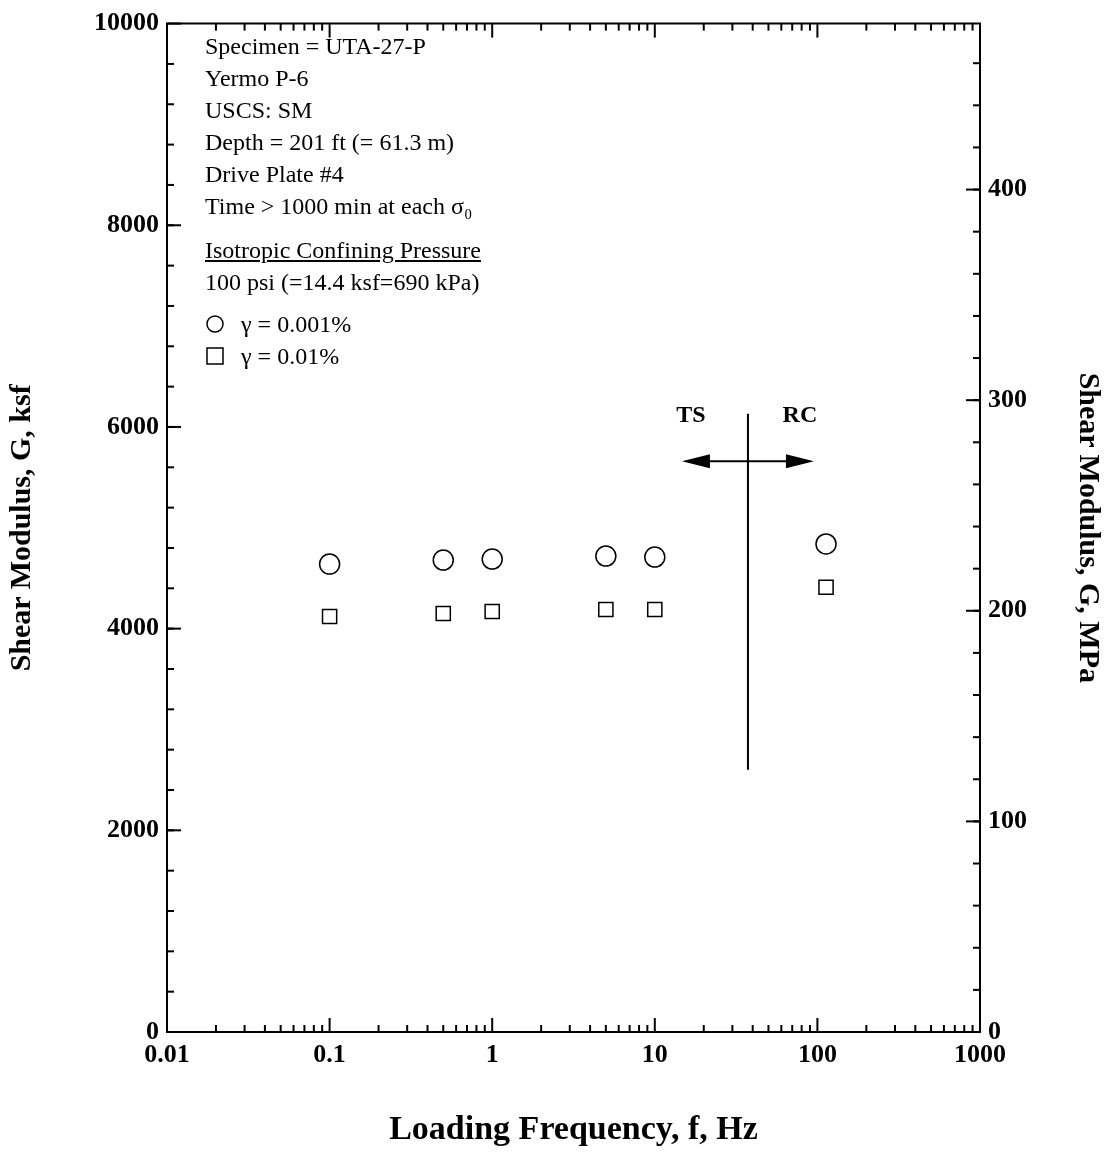 This screenshot has height=1155, width=1110. Describe the element at coordinates (1007, 820) in the screenshot. I see `y2-tick-label: 100` at that location.